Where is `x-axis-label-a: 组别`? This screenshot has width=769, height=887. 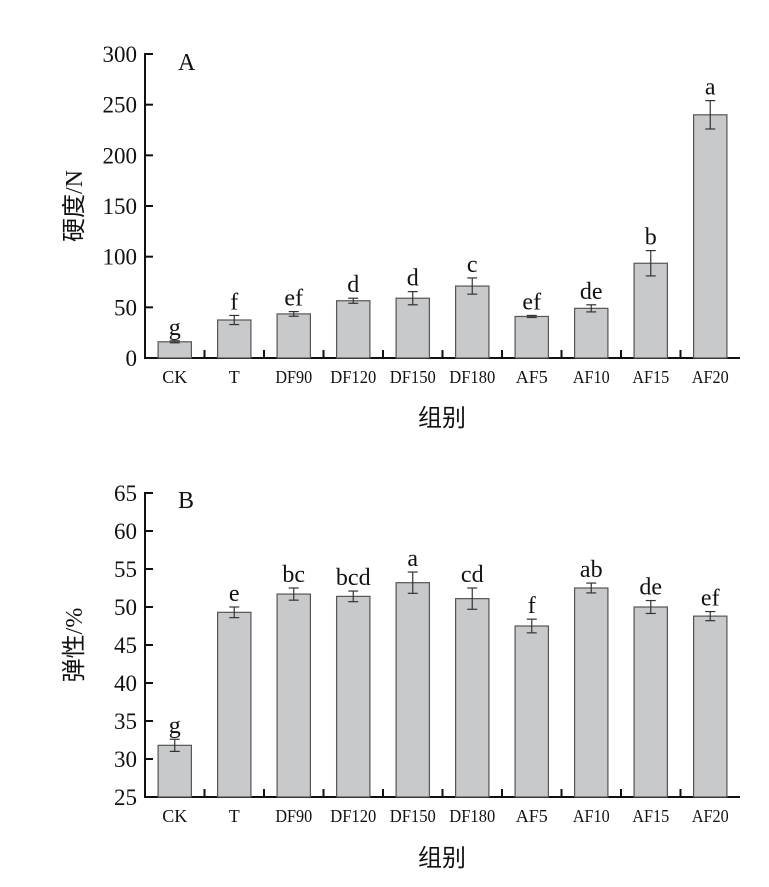 x-axis-label-a: 组别 is located at coordinates (442, 418).